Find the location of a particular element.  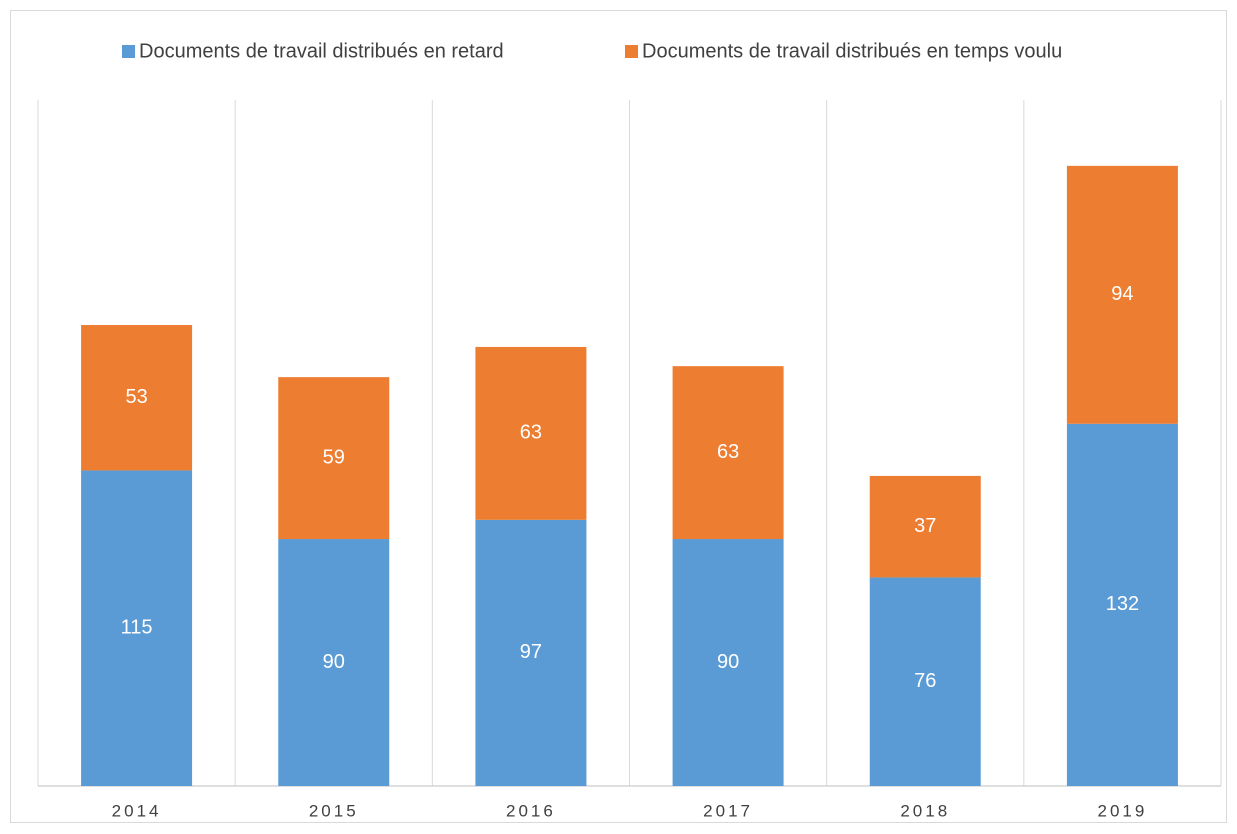

data-label: 97 is located at coordinates (531, 652).